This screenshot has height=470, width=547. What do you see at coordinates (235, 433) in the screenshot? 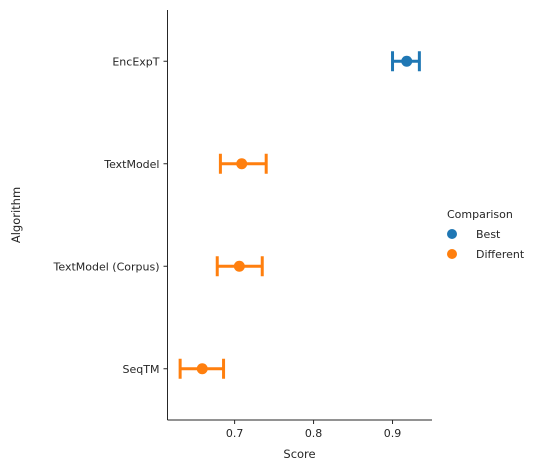
I see `x-tick-label: 0.7` at bounding box center [235, 433].